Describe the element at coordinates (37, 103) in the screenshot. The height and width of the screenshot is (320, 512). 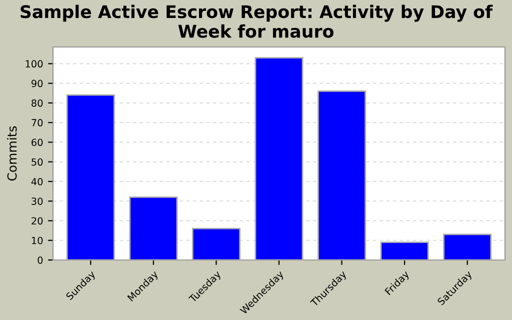
I see `y-tick-label: 80` at that location.